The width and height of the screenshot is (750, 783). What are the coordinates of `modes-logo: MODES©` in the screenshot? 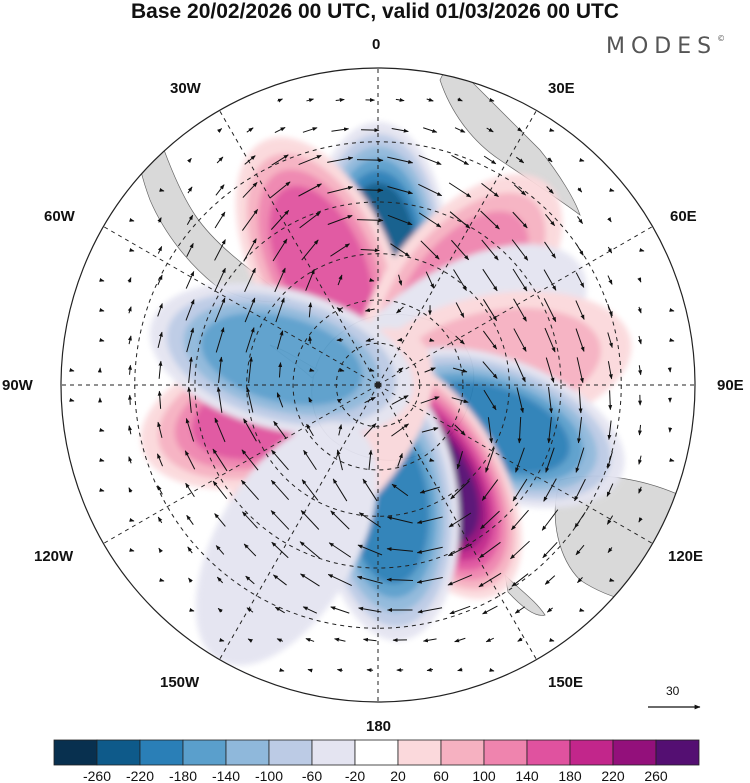 It's located at (665, 46).